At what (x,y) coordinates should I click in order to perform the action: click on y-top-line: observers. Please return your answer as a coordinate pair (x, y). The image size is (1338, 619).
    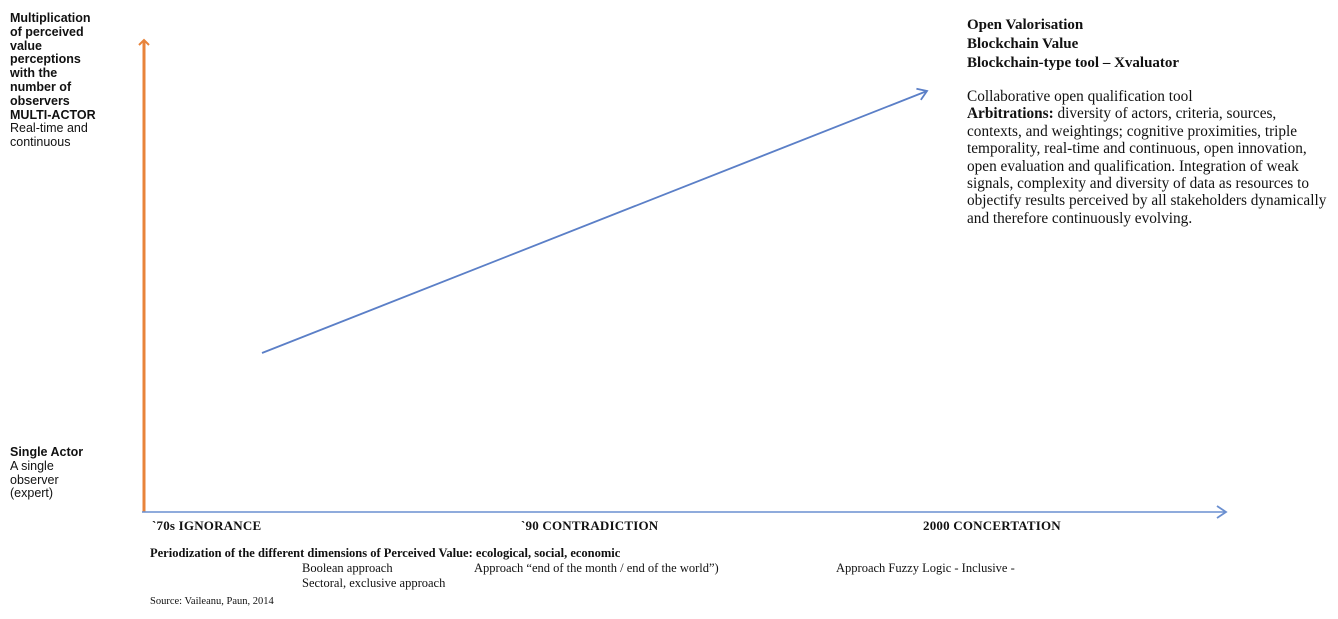
    Looking at the image, I should click on (40, 100).